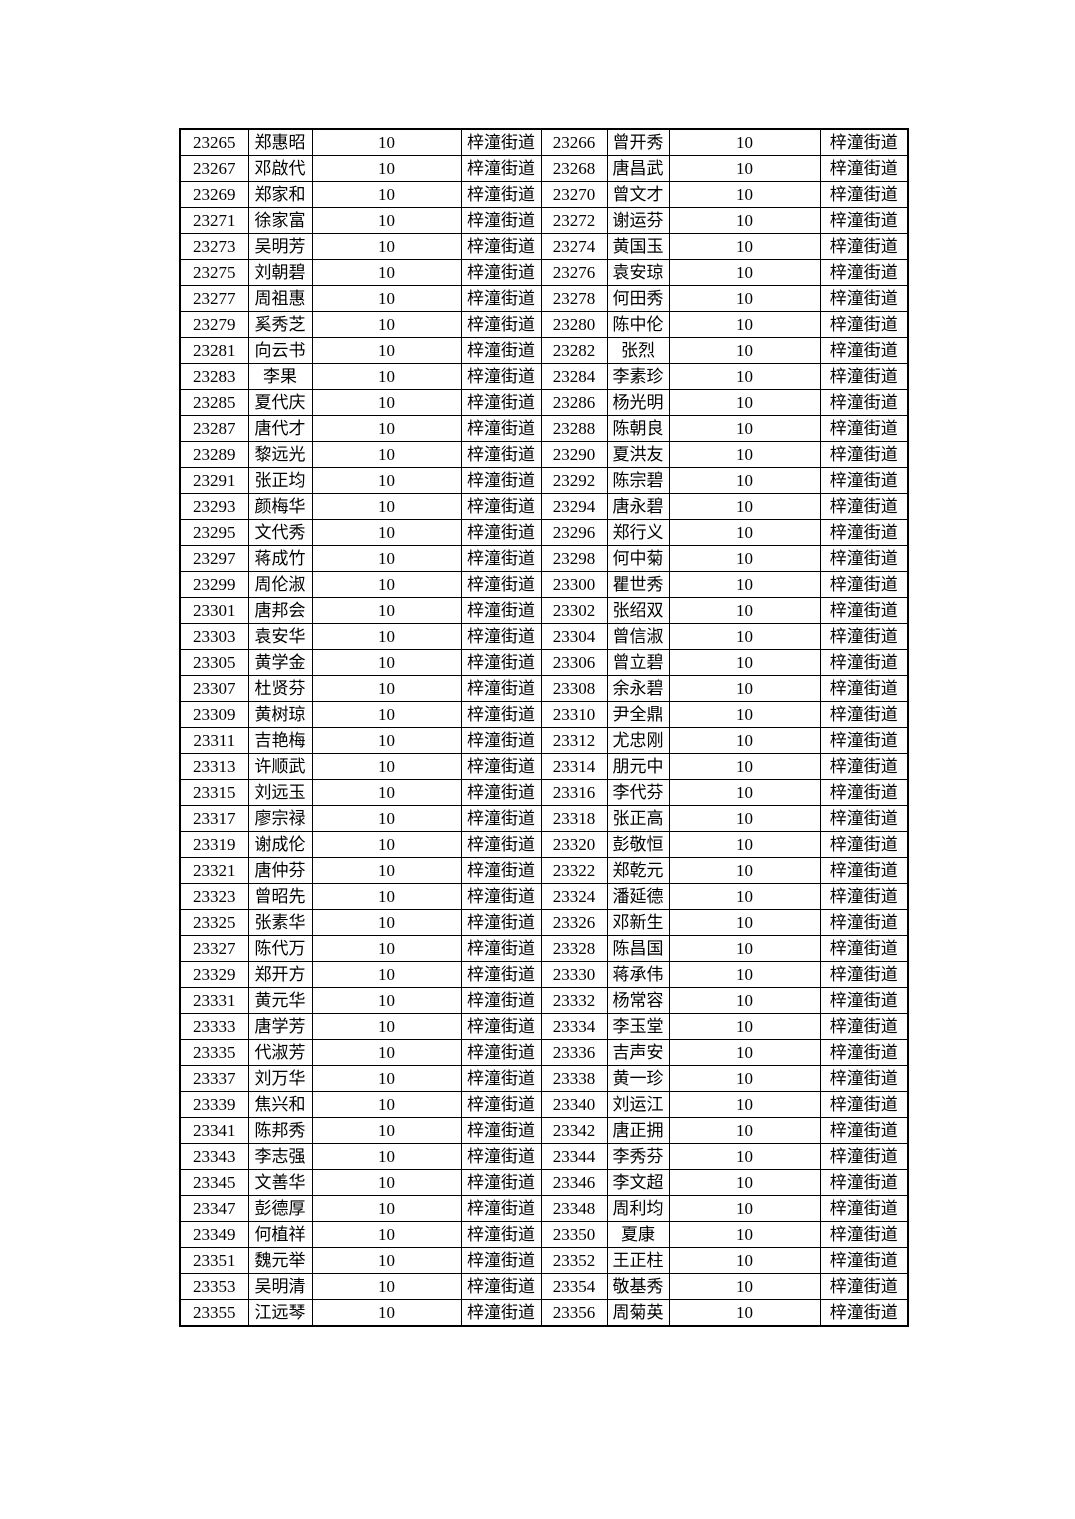 The height and width of the screenshot is (1519, 1075). What do you see at coordinates (574, 1078) in the screenshot?
I see `cell-id: 23338` at bounding box center [574, 1078].